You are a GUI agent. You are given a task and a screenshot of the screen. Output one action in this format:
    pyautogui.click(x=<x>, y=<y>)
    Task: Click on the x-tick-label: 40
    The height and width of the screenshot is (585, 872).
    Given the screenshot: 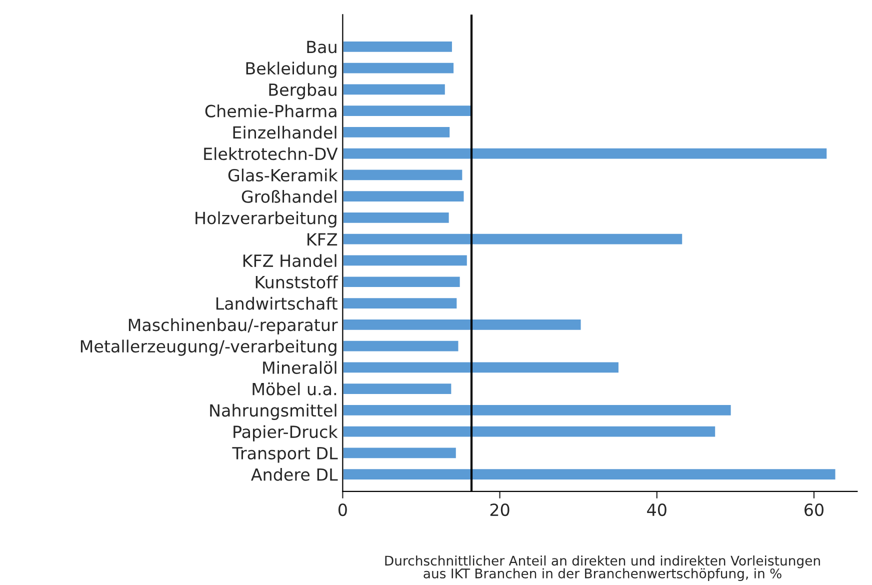 What is the action you would take?
    pyautogui.click(x=656, y=510)
    